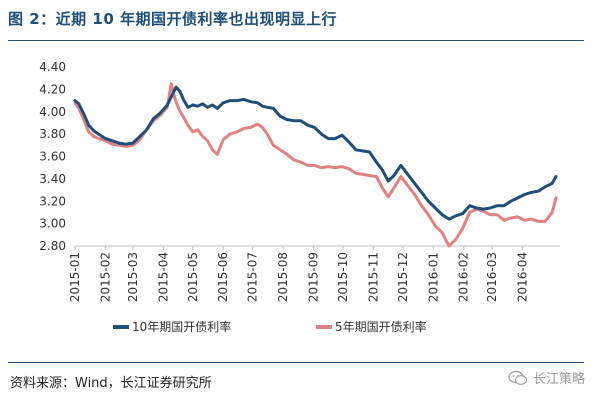  Describe the element at coordinates (373, 277) in the screenshot. I see `x-tick-label: 2015-11` at that location.